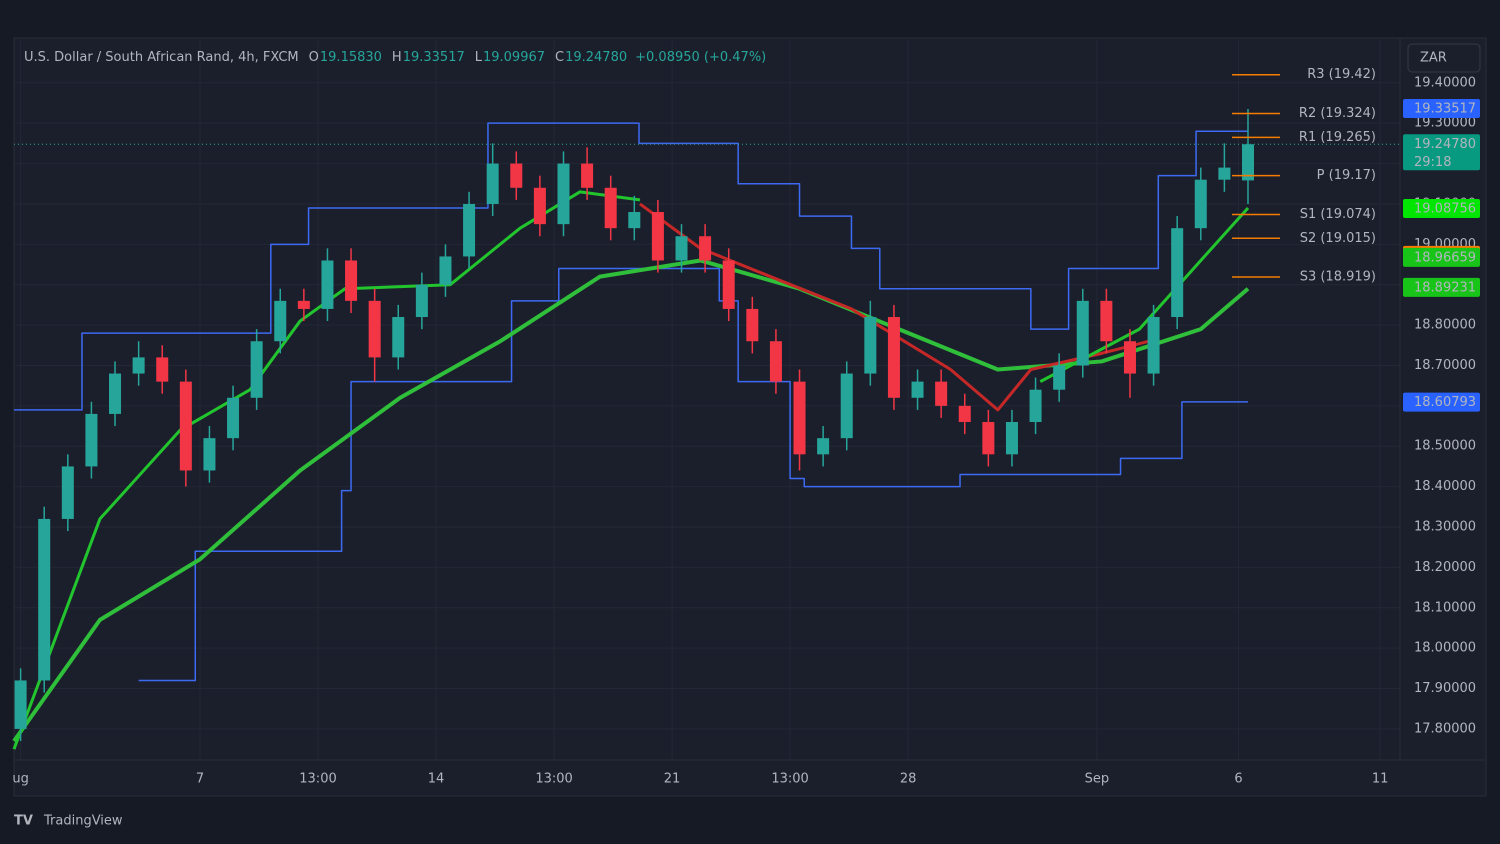 The image size is (1500, 844). I want to click on y-tick-label: 18.50000, so click(1445, 446).